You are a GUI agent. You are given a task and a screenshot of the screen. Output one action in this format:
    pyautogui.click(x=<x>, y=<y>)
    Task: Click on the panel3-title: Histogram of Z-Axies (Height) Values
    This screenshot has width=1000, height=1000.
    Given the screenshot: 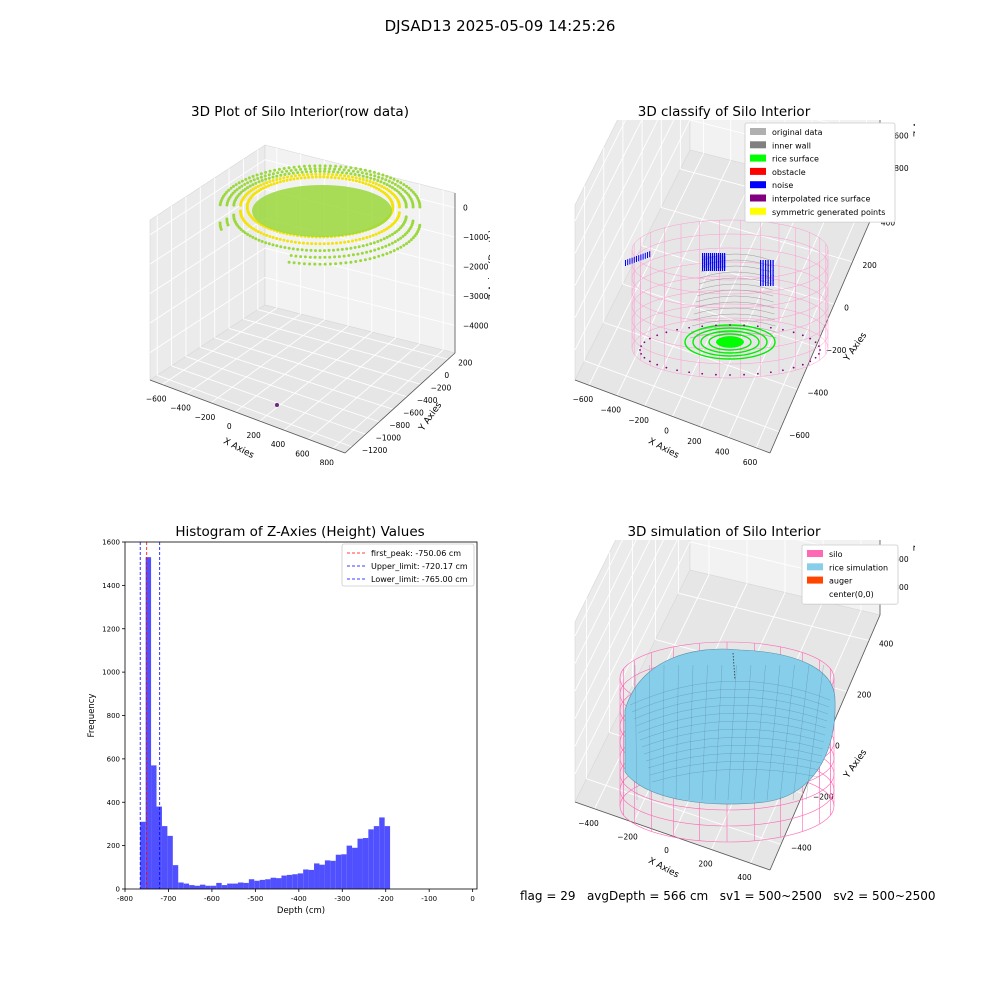 What is the action you would take?
    pyautogui.click(x=300, y=532)
    